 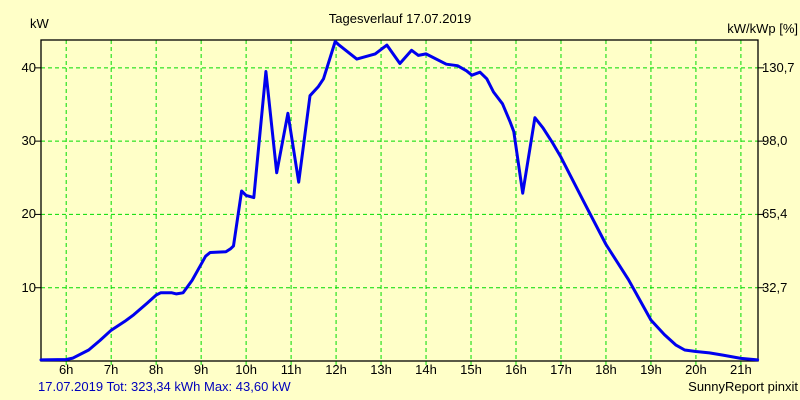 What do you see at coordinates (471, 369) in the screenshot?
I see `x-axis-tick-label: 15h` at bounding box center [471, 369].